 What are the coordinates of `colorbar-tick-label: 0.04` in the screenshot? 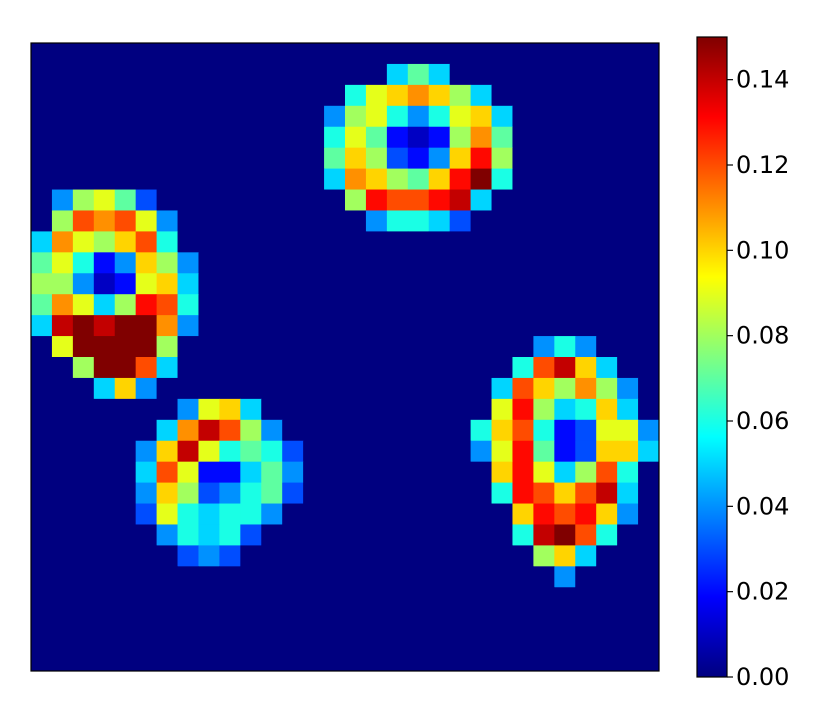 It's located at (762, 506).